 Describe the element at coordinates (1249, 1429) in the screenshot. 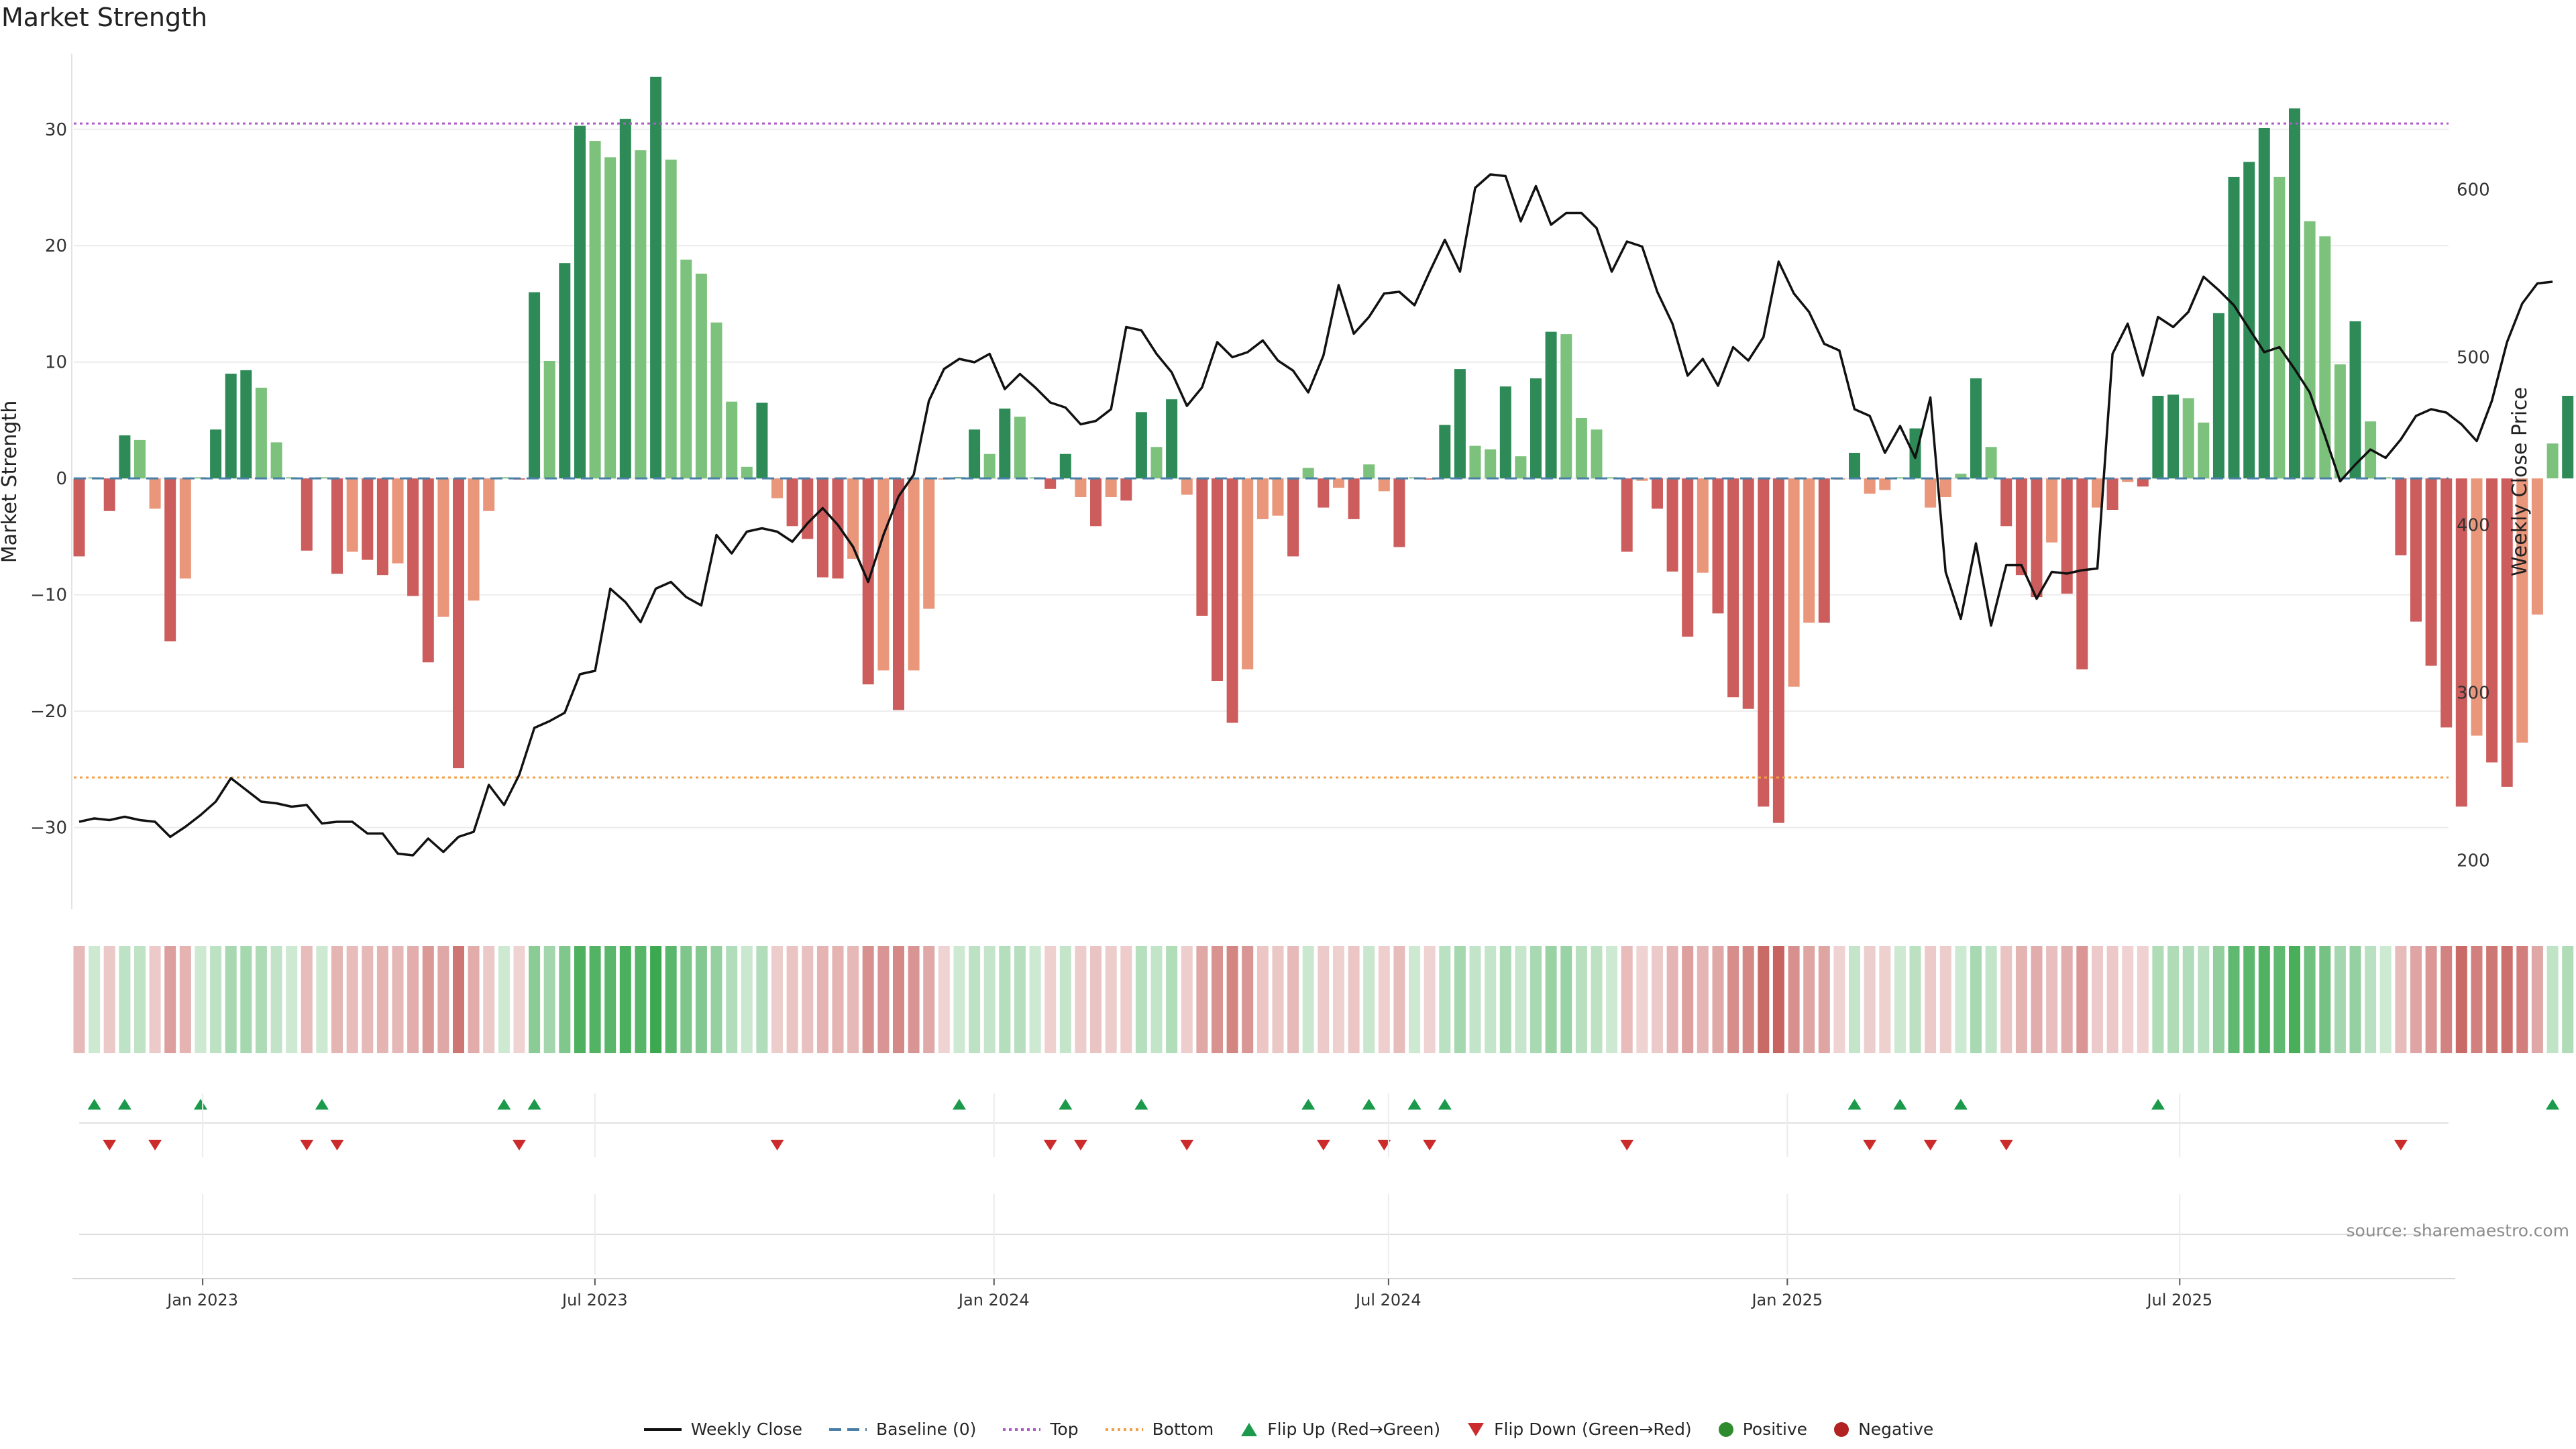

I see `triangle-up-icon` at that location.